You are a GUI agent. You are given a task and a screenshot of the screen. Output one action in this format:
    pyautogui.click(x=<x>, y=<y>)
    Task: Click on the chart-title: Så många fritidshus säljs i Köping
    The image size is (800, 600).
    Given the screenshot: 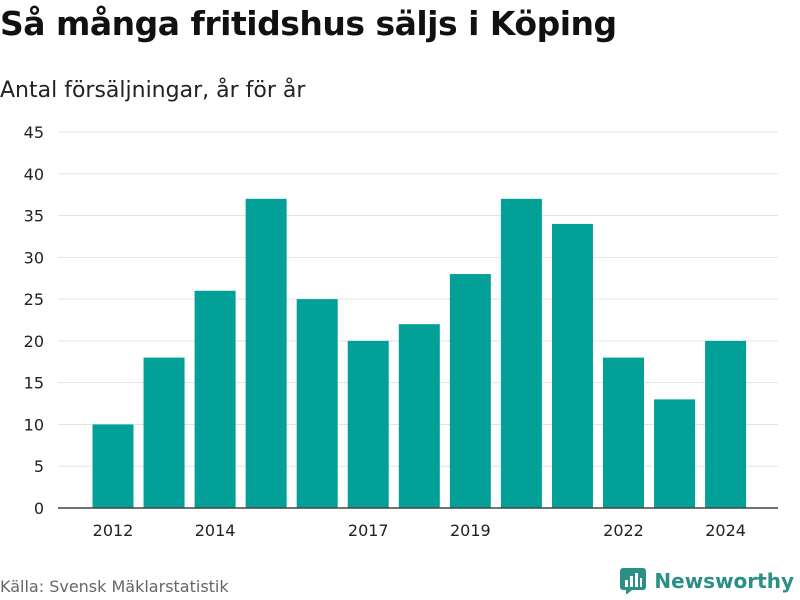 What is the action you would take?
    pyautogui.click(x=308, y=23)
    